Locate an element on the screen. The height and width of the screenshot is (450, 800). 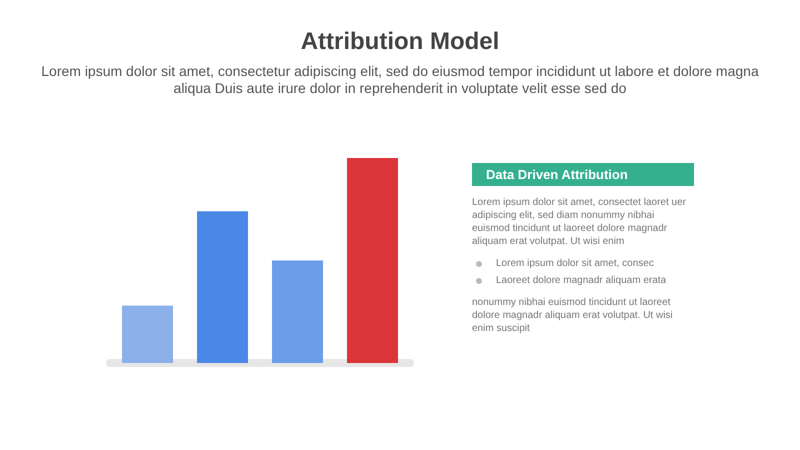
text: nonummy nibhai euismod tincidunt ut laoreet dolore magnadr aliquam erat volutpat. Ut wisi enim suscipit is located at coordinates (573, 315).